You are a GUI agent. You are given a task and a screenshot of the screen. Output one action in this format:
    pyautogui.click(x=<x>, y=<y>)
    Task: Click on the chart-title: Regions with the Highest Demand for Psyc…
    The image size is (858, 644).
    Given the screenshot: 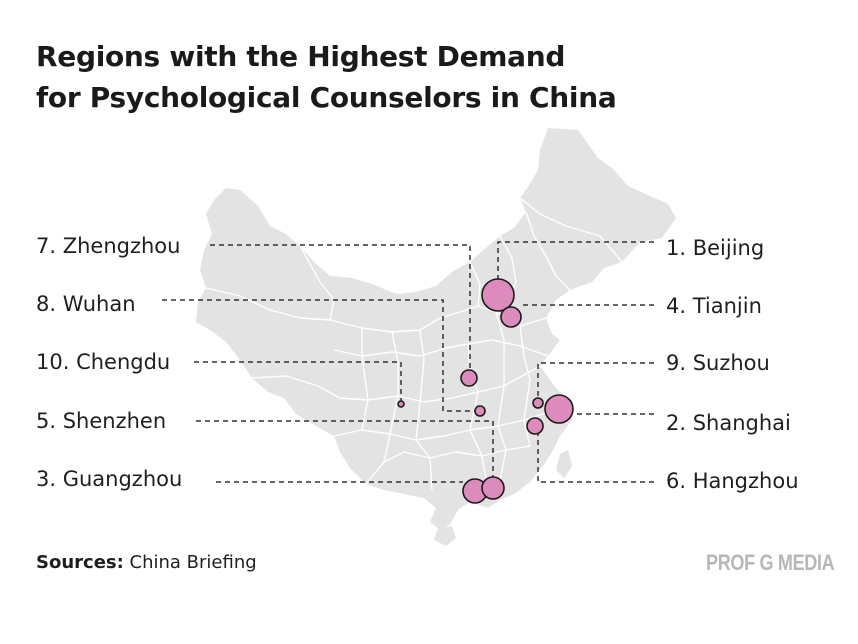 What is the action you would take?
    pyautogui.click(x=326, y=77)
    